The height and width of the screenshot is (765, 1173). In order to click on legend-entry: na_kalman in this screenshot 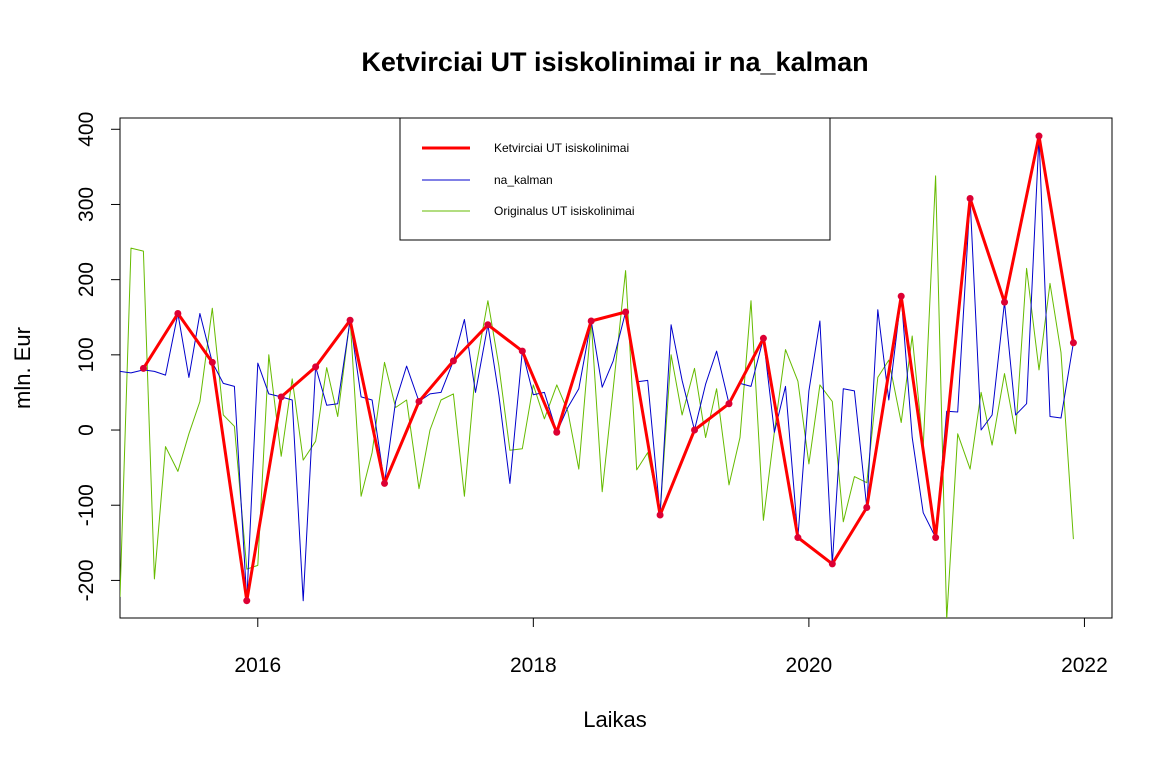, I will do `click(523, 180)`.